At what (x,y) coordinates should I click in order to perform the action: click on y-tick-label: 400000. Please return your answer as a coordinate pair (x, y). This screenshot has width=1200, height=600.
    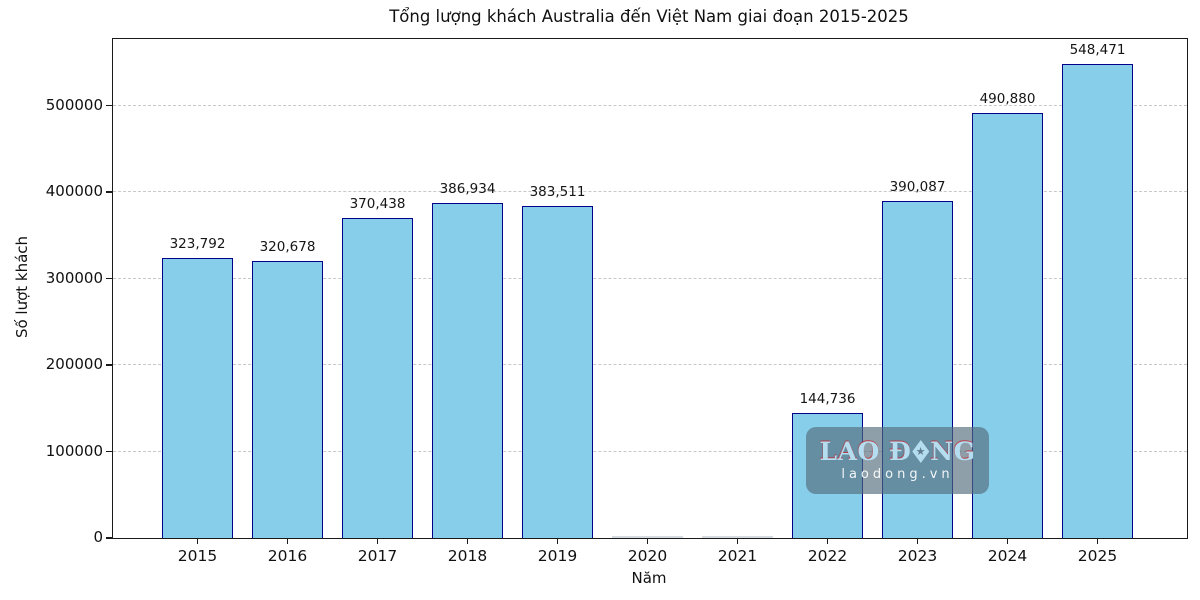
    Looking at the image, I should click on (74, 191).